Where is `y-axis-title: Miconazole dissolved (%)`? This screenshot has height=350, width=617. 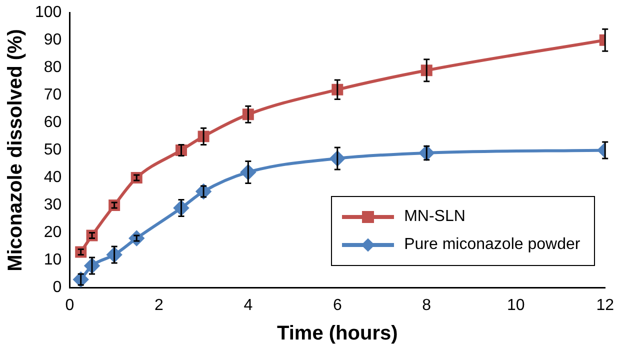
y-axis-title: Miconazole dissolved (%) is located at coordinates (15, 150).